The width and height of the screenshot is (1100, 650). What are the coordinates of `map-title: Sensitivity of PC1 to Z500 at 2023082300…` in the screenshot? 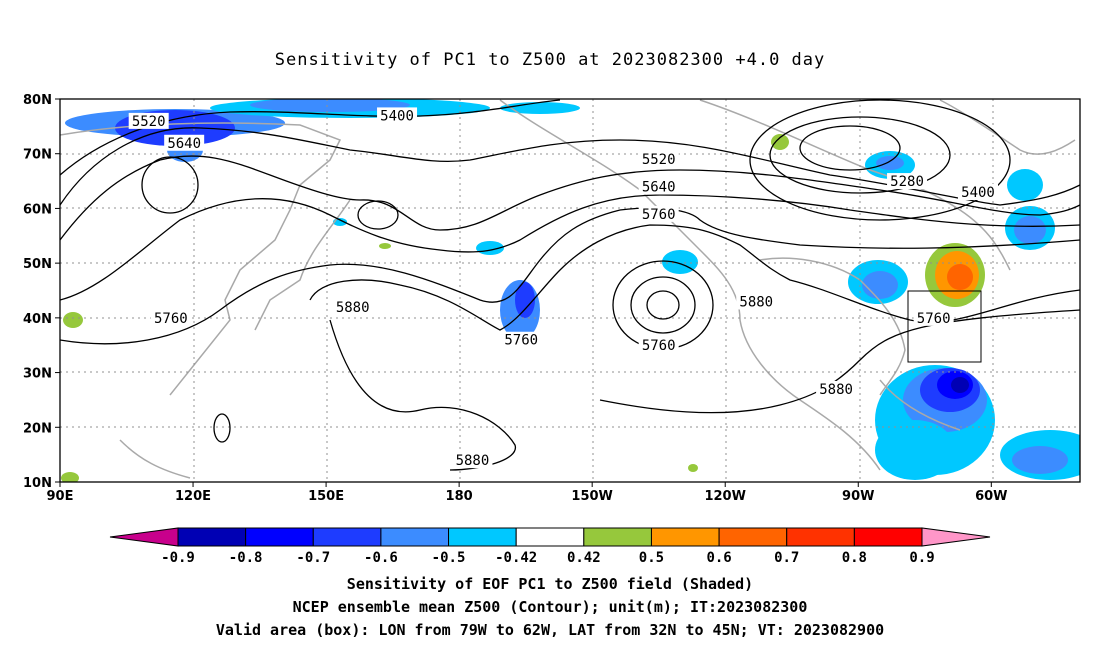 It's located at (550, 60).